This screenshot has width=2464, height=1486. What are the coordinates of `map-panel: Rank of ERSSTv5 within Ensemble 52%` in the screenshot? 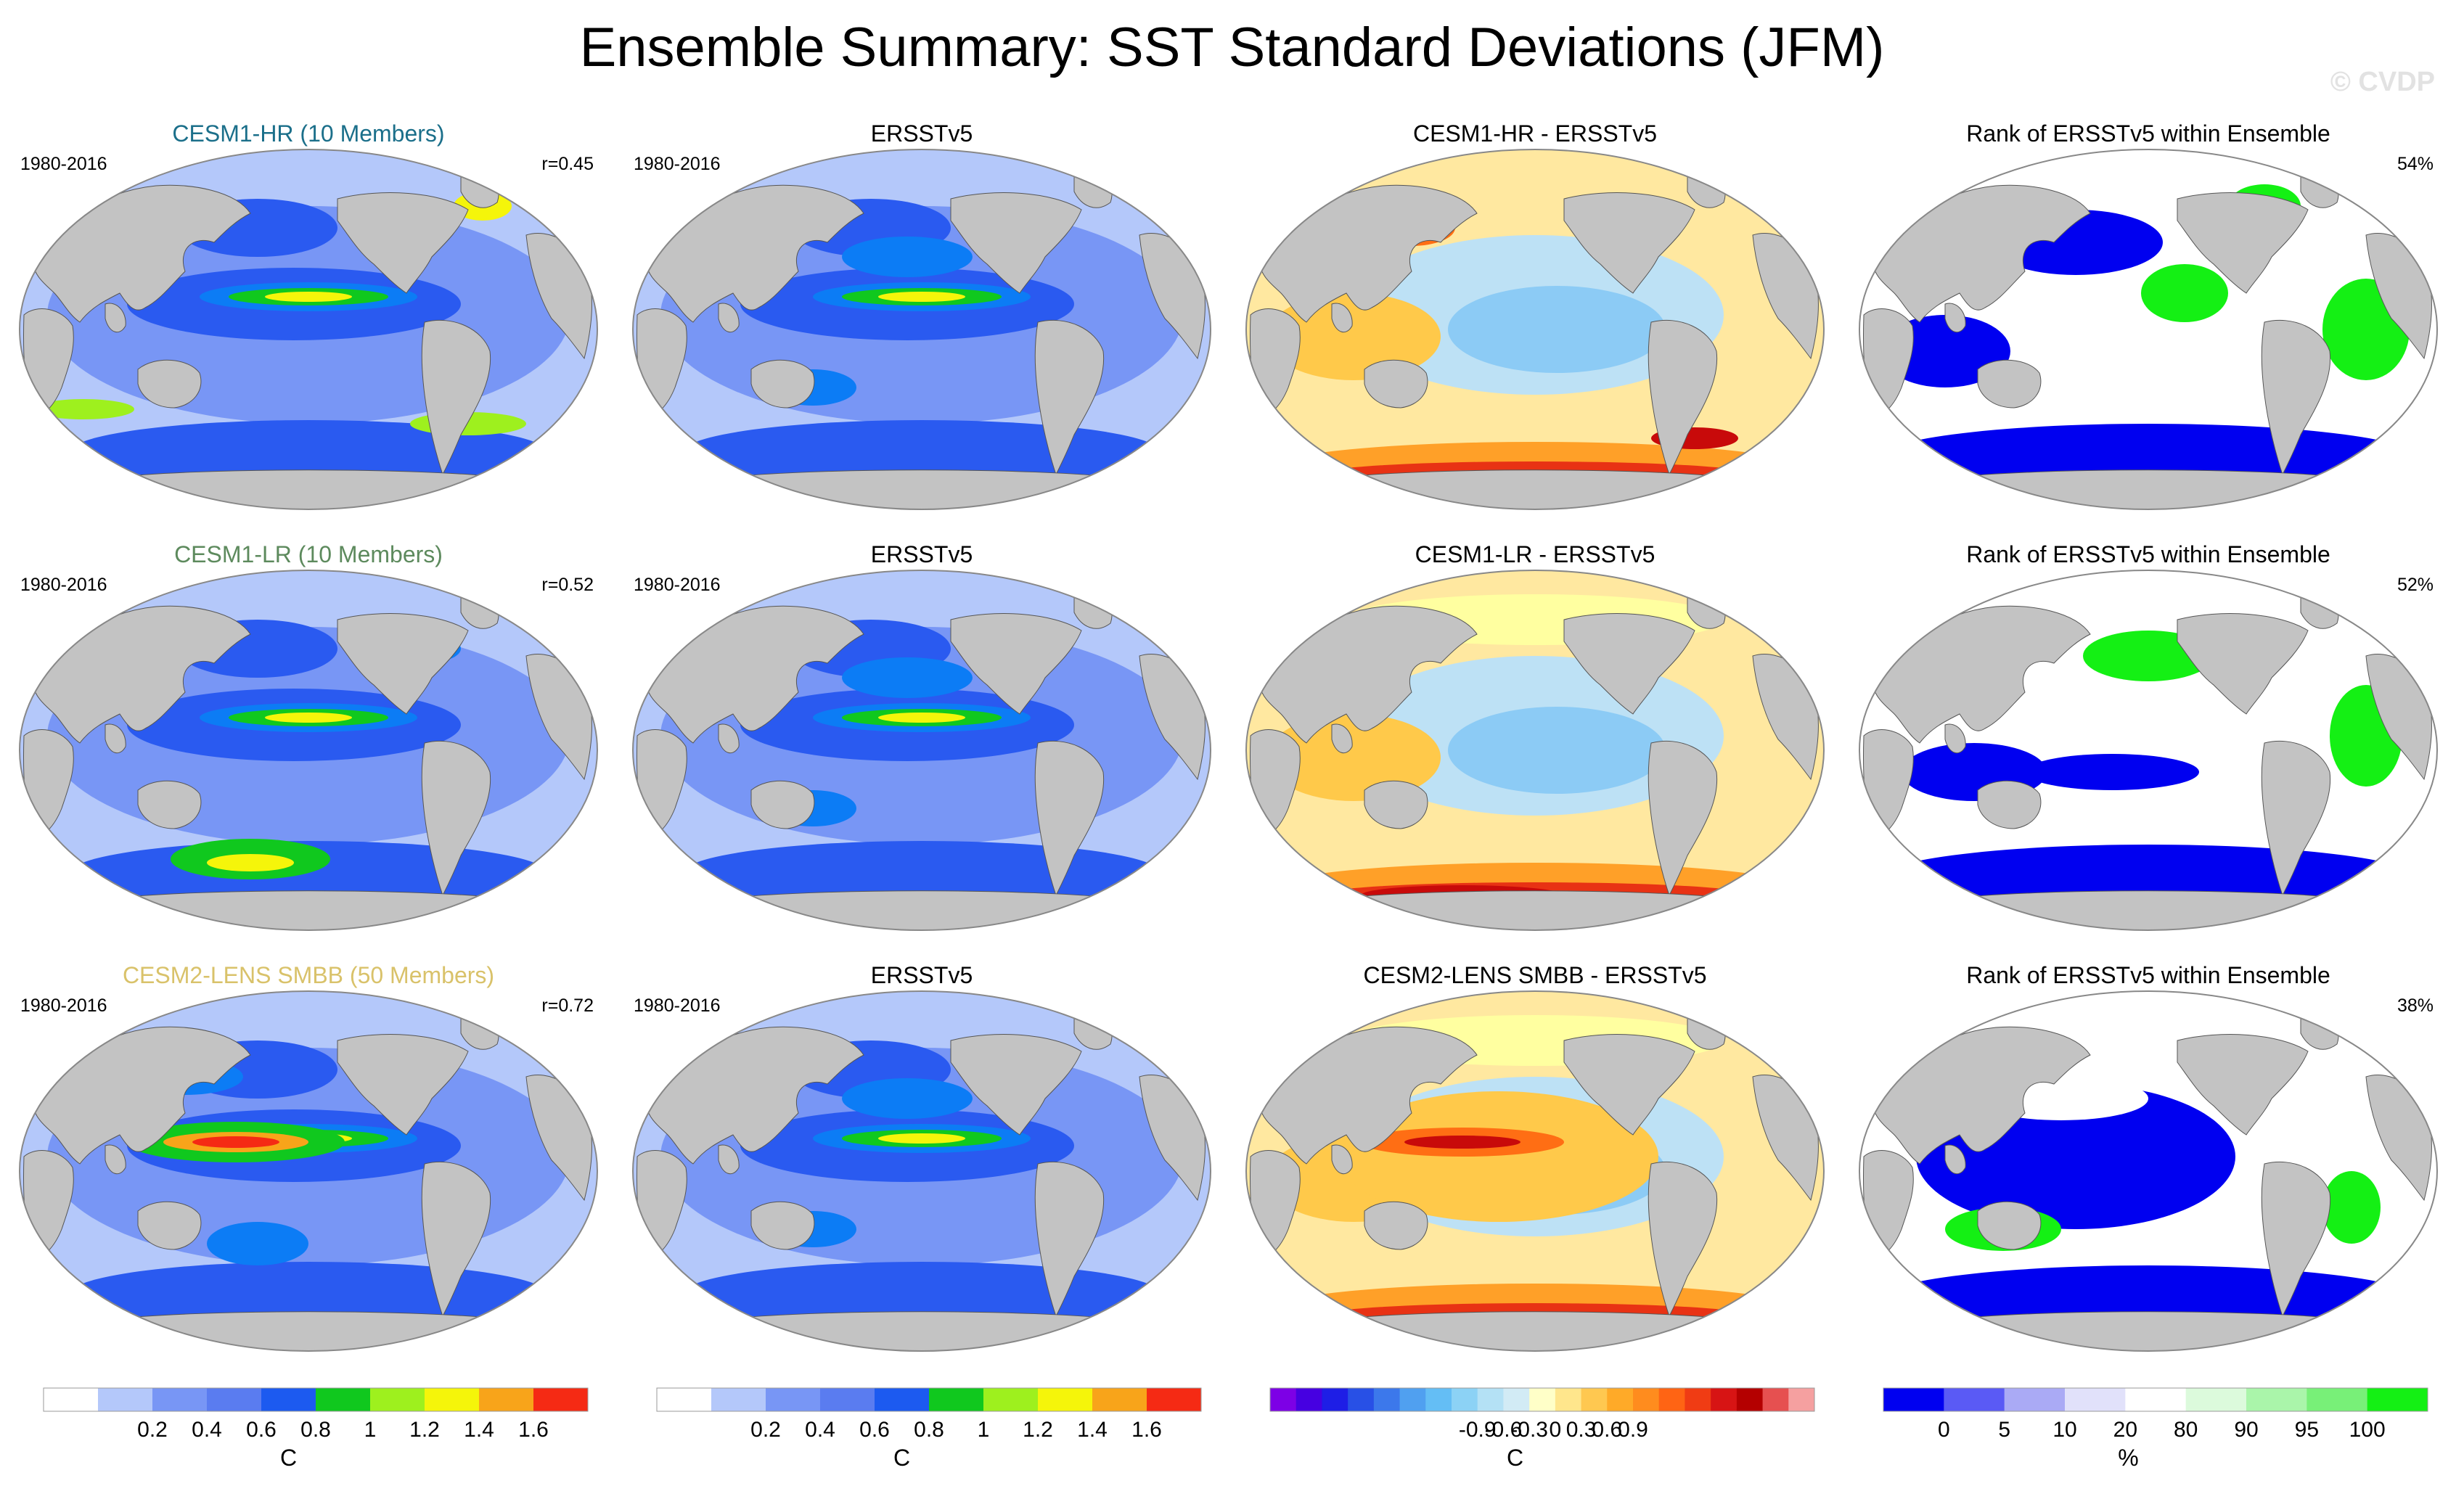 It's located at (2148, 740).